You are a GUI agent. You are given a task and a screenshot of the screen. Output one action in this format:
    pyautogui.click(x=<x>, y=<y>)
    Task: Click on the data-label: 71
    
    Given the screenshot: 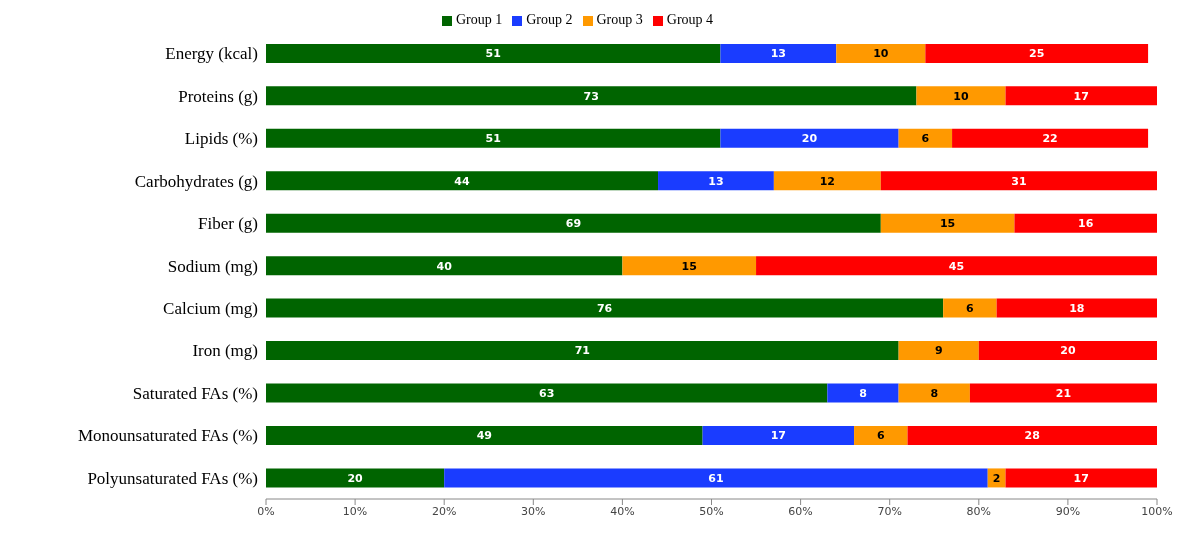 What is the action you would take?
    pyautogui.click(x=582, y=351)
    